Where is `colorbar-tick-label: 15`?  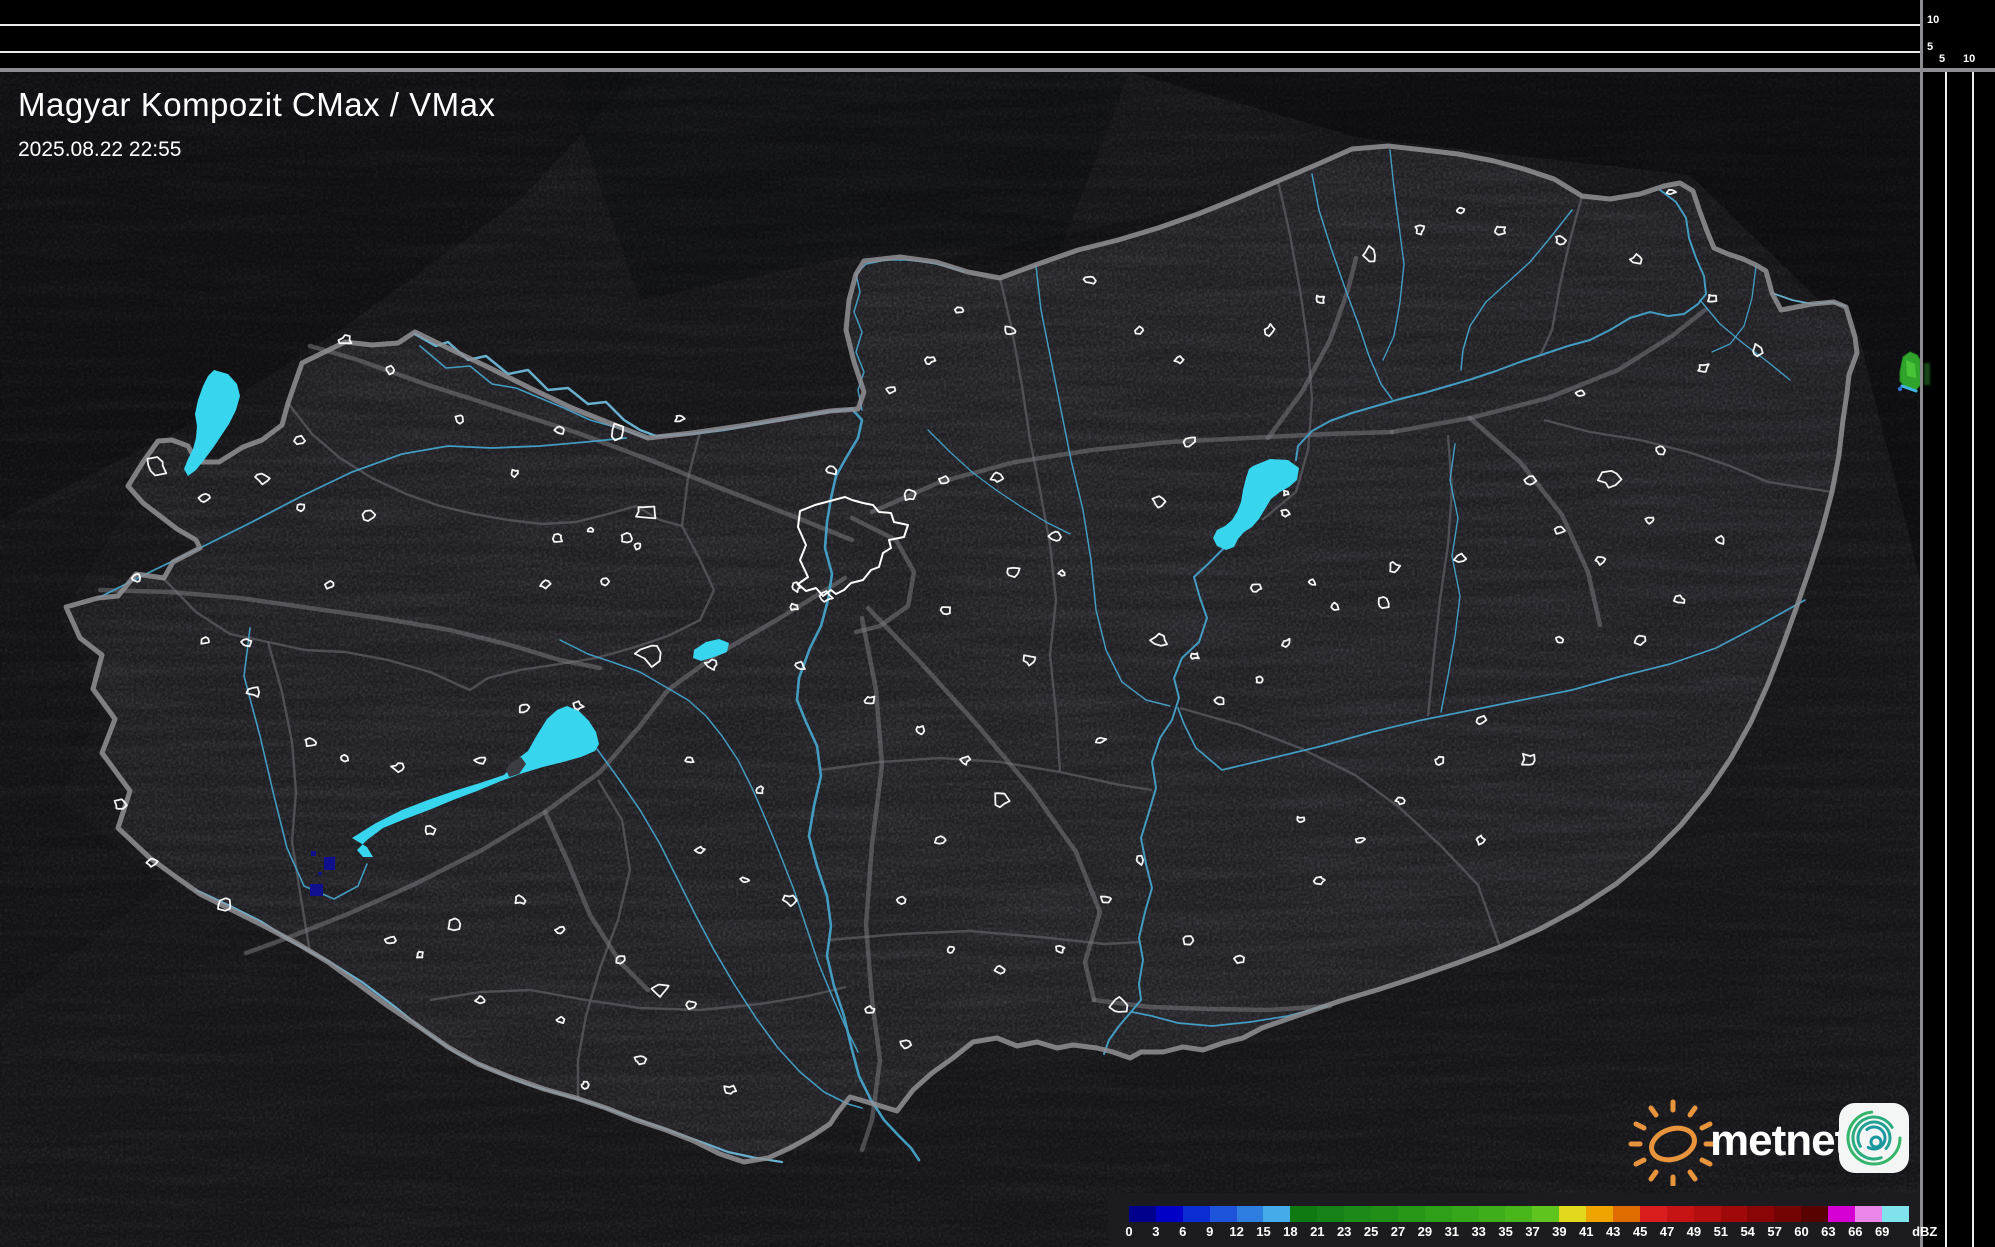
colorbar-tick-label: 15 is located at coordinates (1263, 1231).